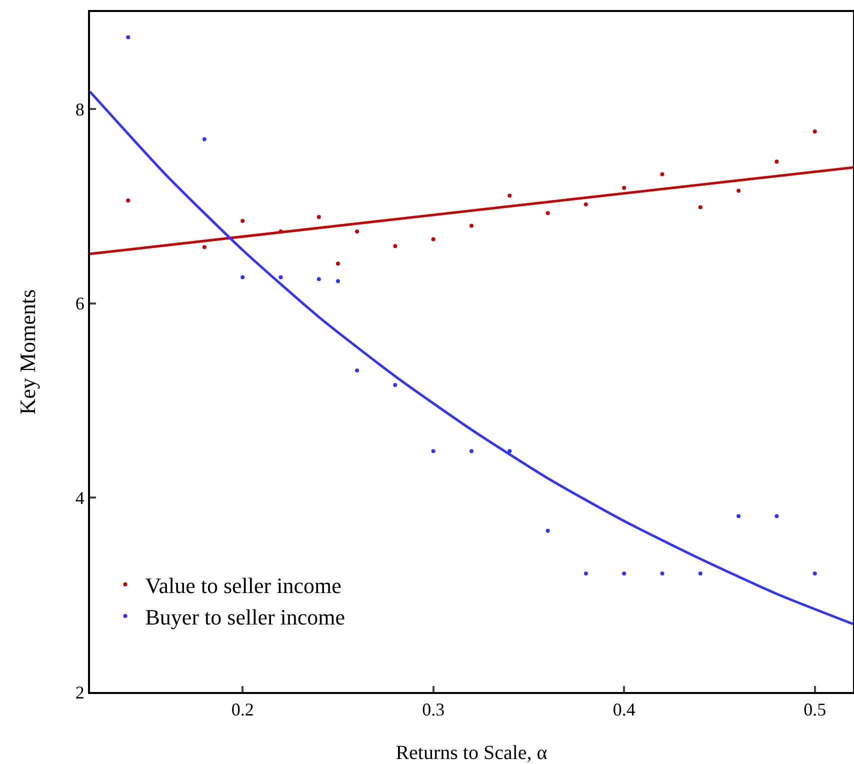  What do you see at coordinates (79, 692) in the screenshot?
I see `y-tick-label: 2` at bounding box center [79, 692].